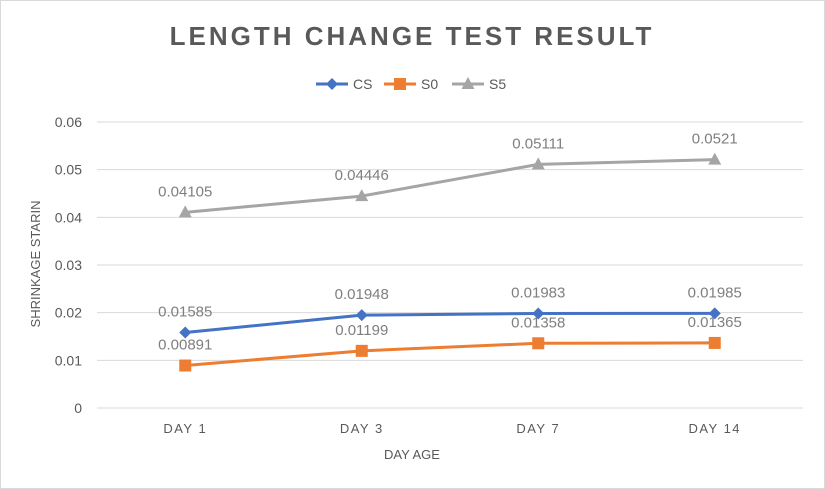  What do you see at coordinates (344, 84) in the screenshot?
I see `legend-item-cs: CS` at bounding box center [344, 84].